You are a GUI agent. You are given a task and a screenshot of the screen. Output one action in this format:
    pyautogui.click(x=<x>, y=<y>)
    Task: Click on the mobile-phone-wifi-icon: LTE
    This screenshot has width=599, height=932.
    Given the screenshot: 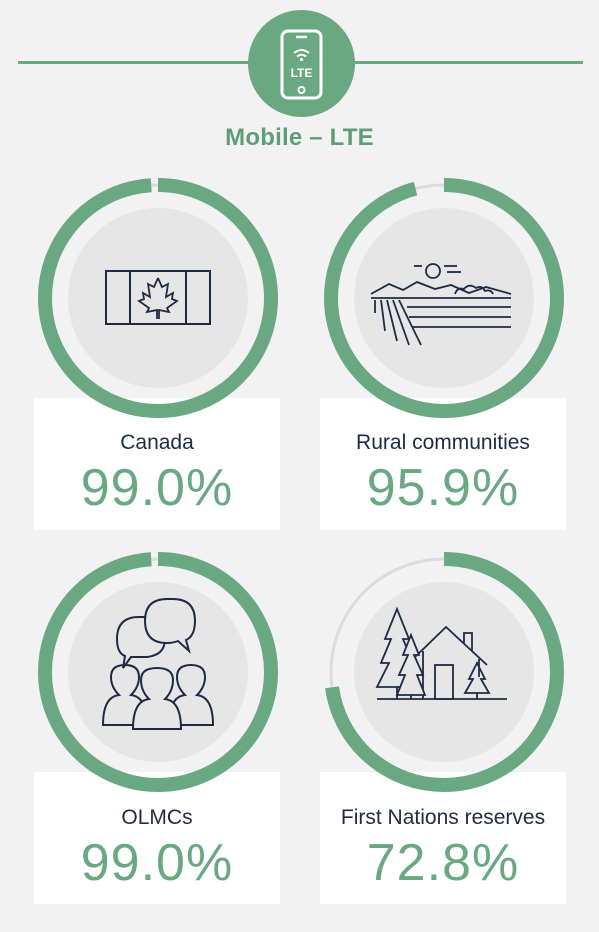 What is the action you would take?
    pyautogui.click(x=301, y=63)
    